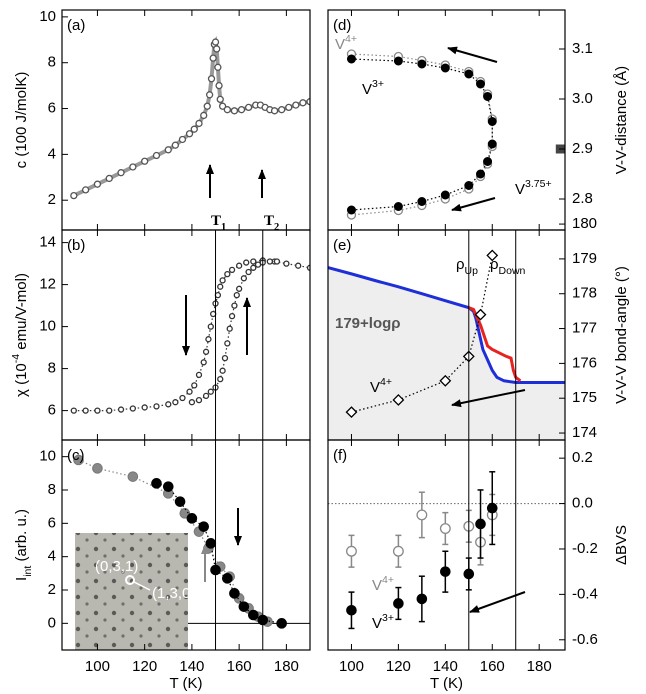 The height and width of the screenshot is (694, 646). Describe the element at coordinates (21, 579) in the screenshot. I see `text-part: I` at that location.